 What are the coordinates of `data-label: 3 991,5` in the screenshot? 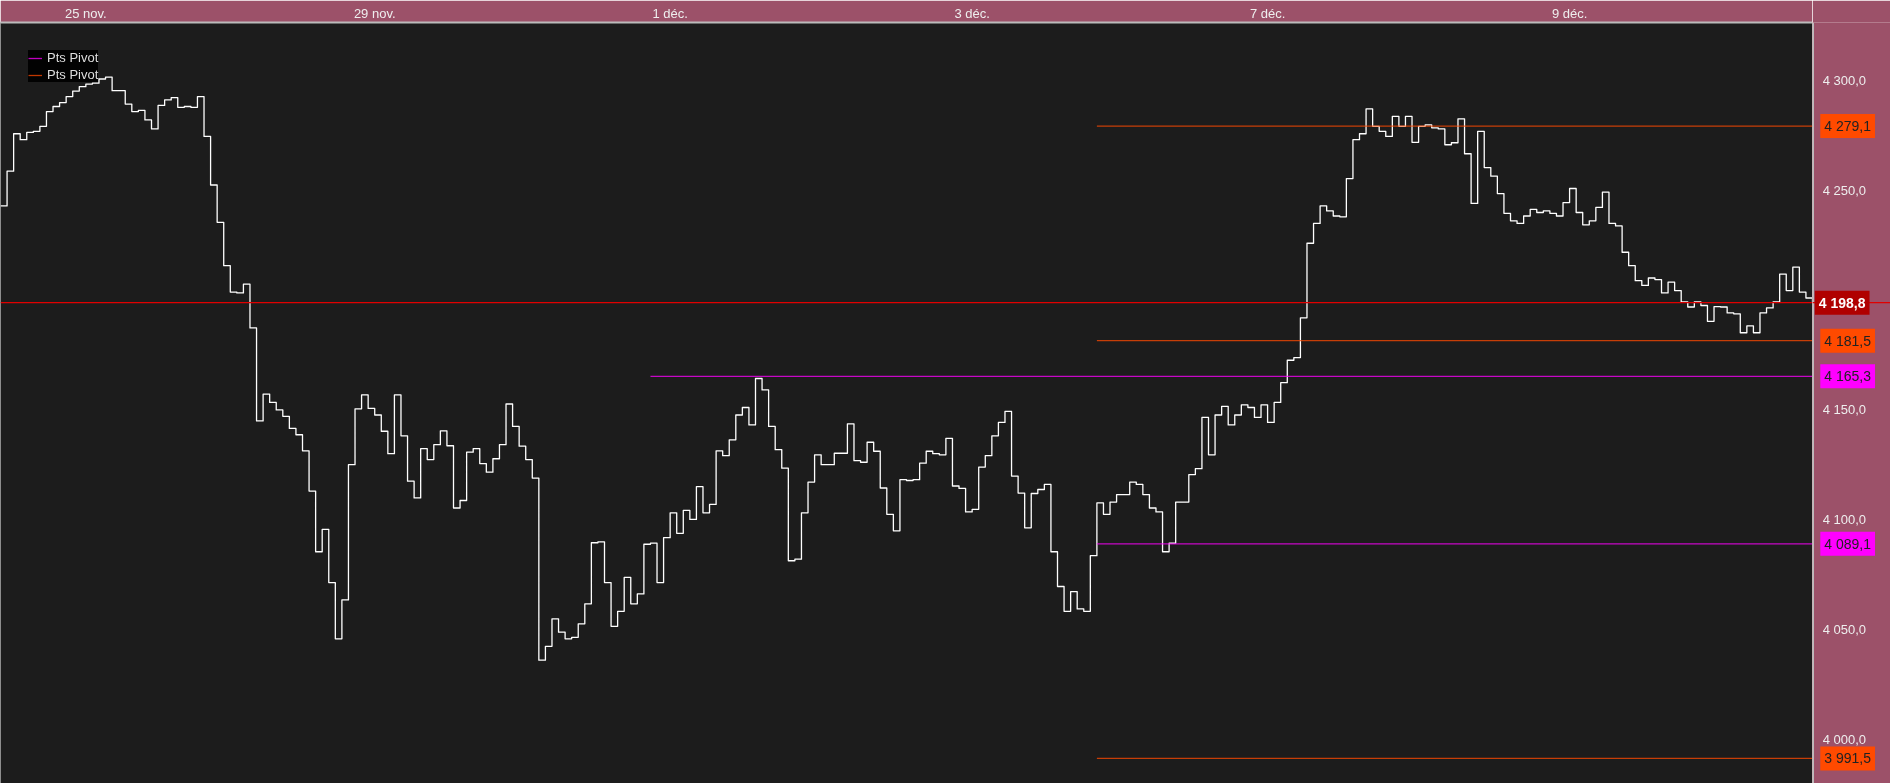 It's located at (1848, 758).